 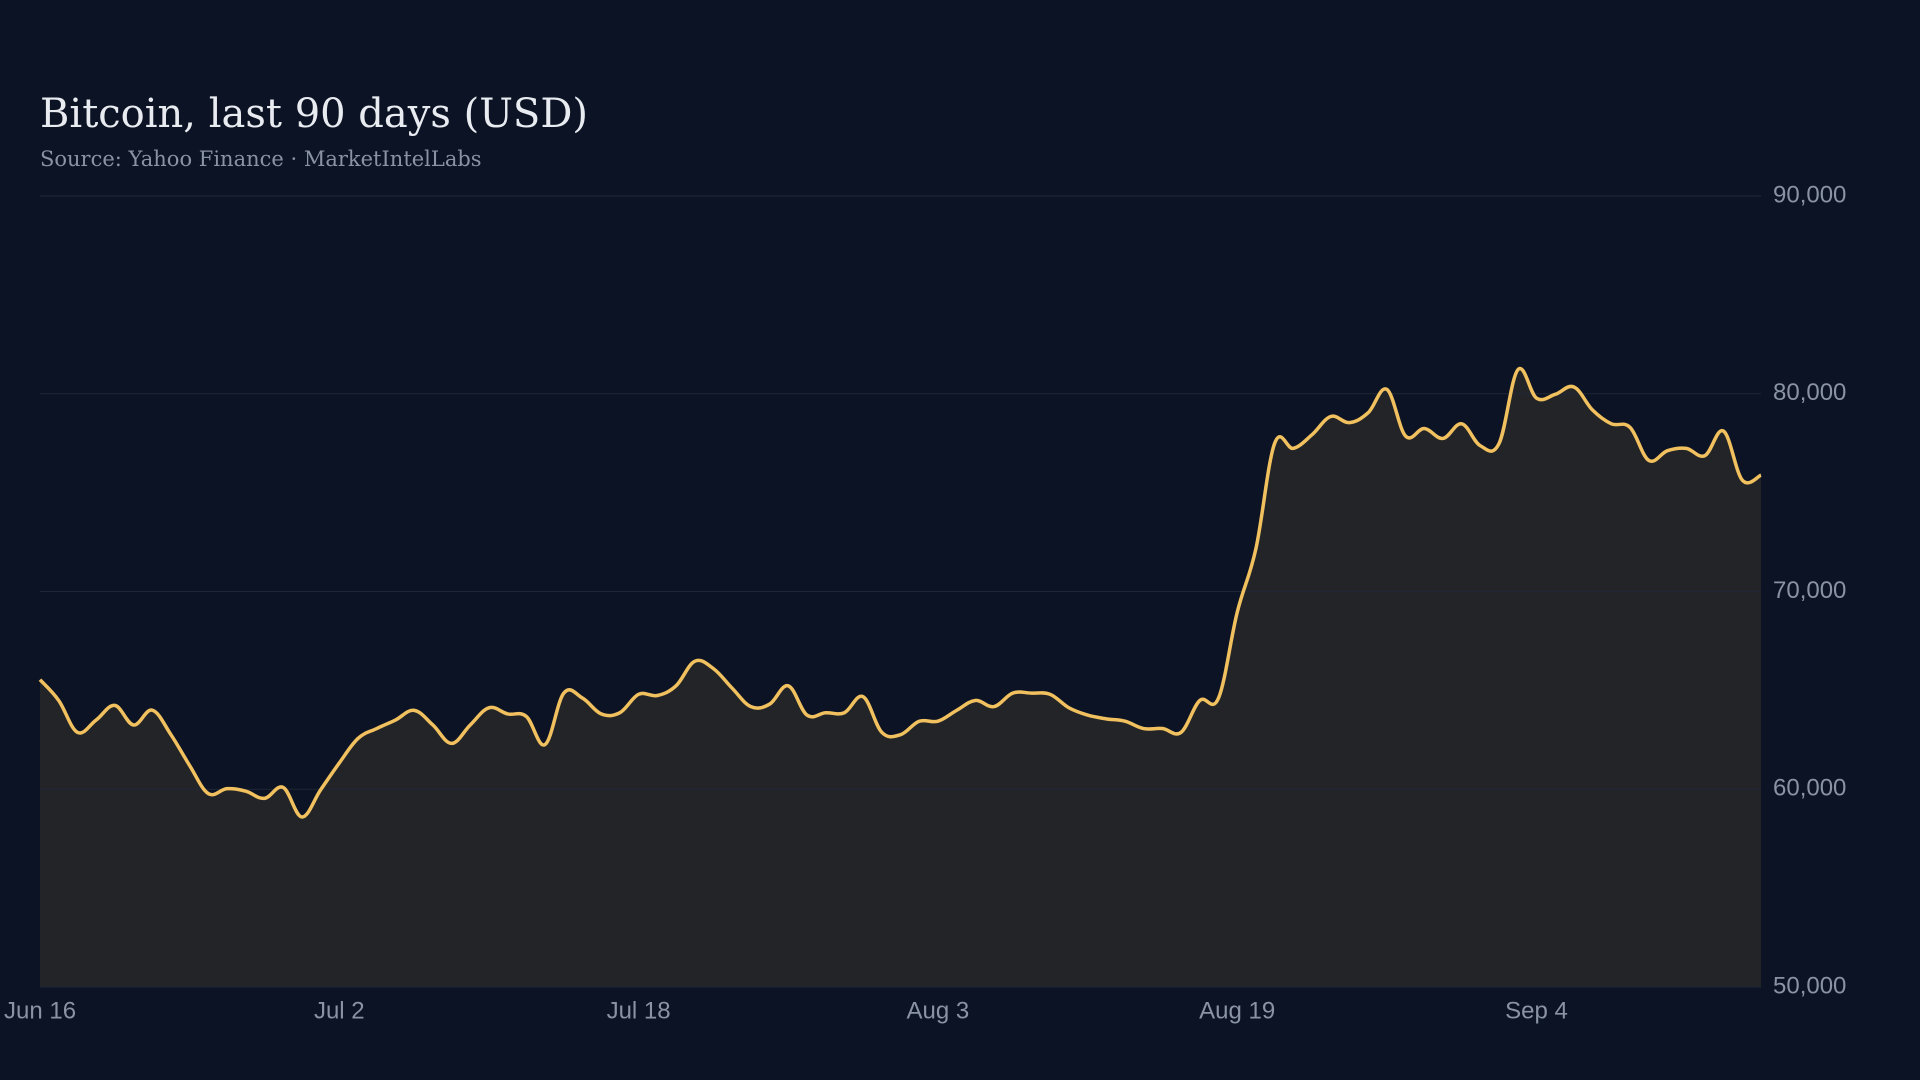 I want to click on y-tick-label: 60,000, so click(x=1809, y=788).